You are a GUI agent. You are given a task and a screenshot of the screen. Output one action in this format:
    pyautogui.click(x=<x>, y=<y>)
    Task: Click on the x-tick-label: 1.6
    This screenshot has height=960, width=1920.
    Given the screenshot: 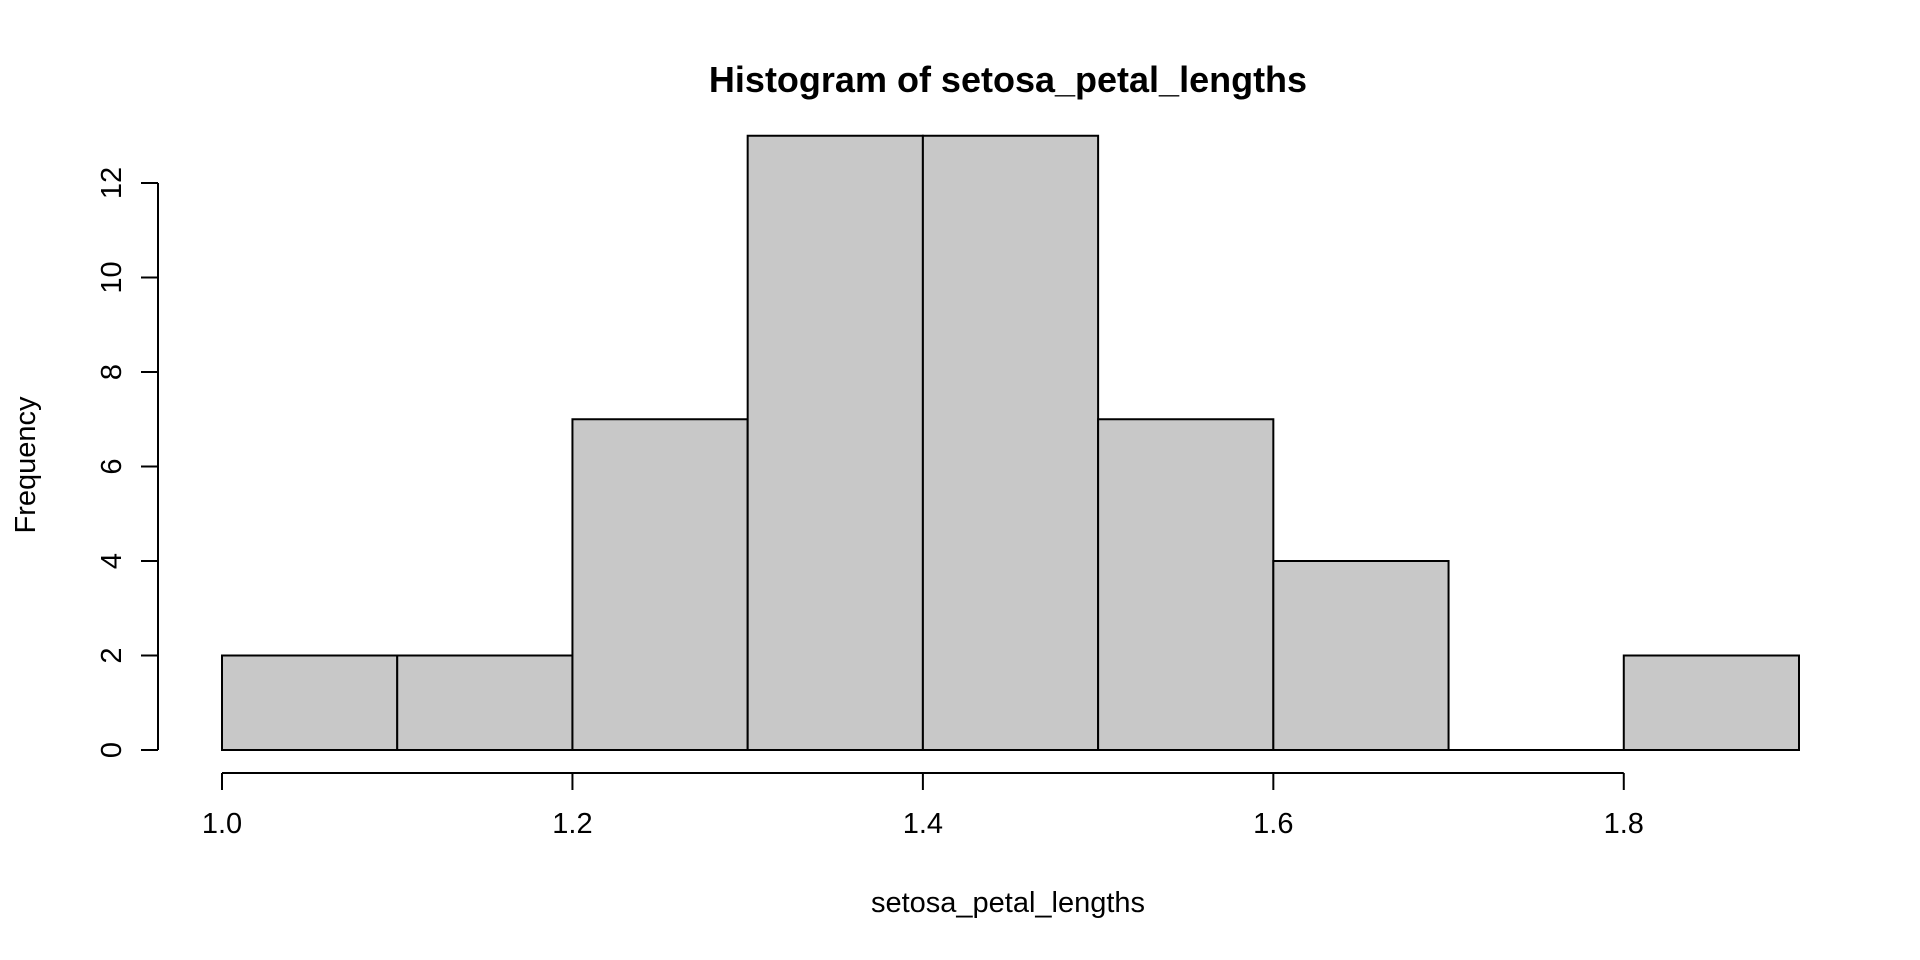 What is the action you would take?
    pyautogui.click(x=1273, y=824)
    